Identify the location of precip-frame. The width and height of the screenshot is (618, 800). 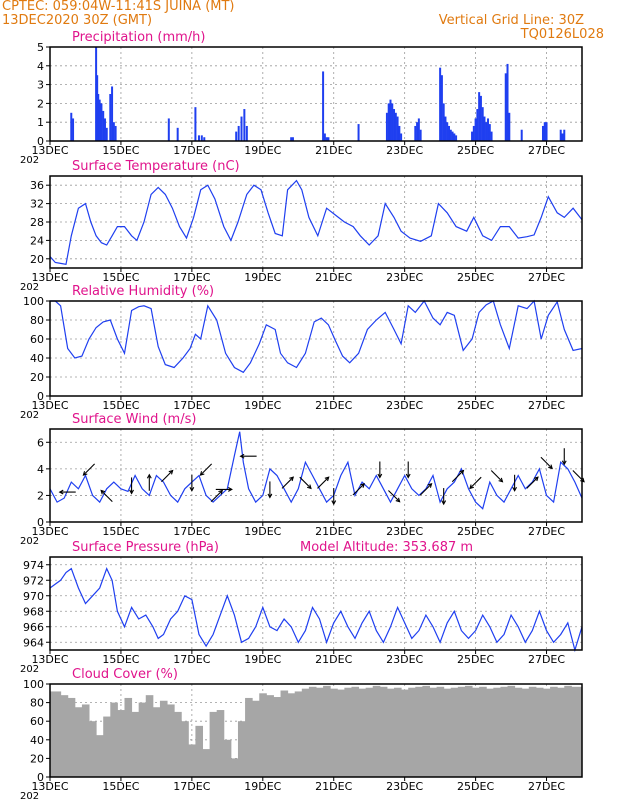
(316, 94).